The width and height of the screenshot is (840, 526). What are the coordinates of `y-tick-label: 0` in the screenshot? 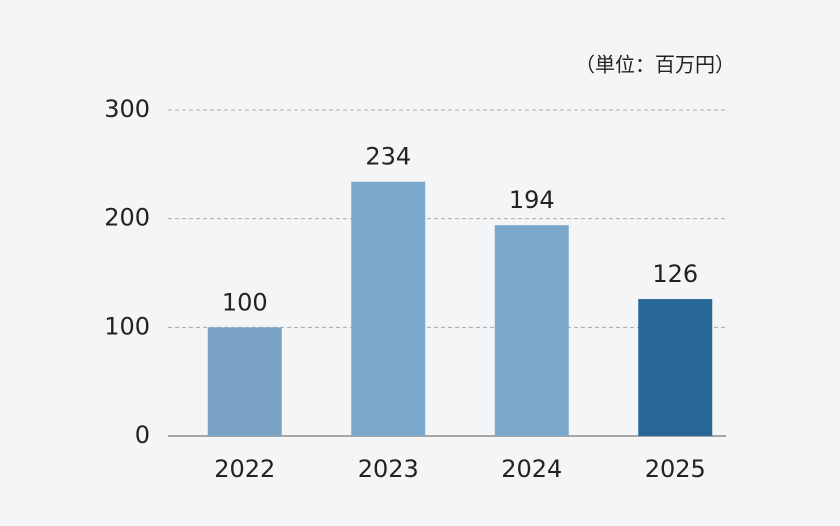 It's located at (142, 435).